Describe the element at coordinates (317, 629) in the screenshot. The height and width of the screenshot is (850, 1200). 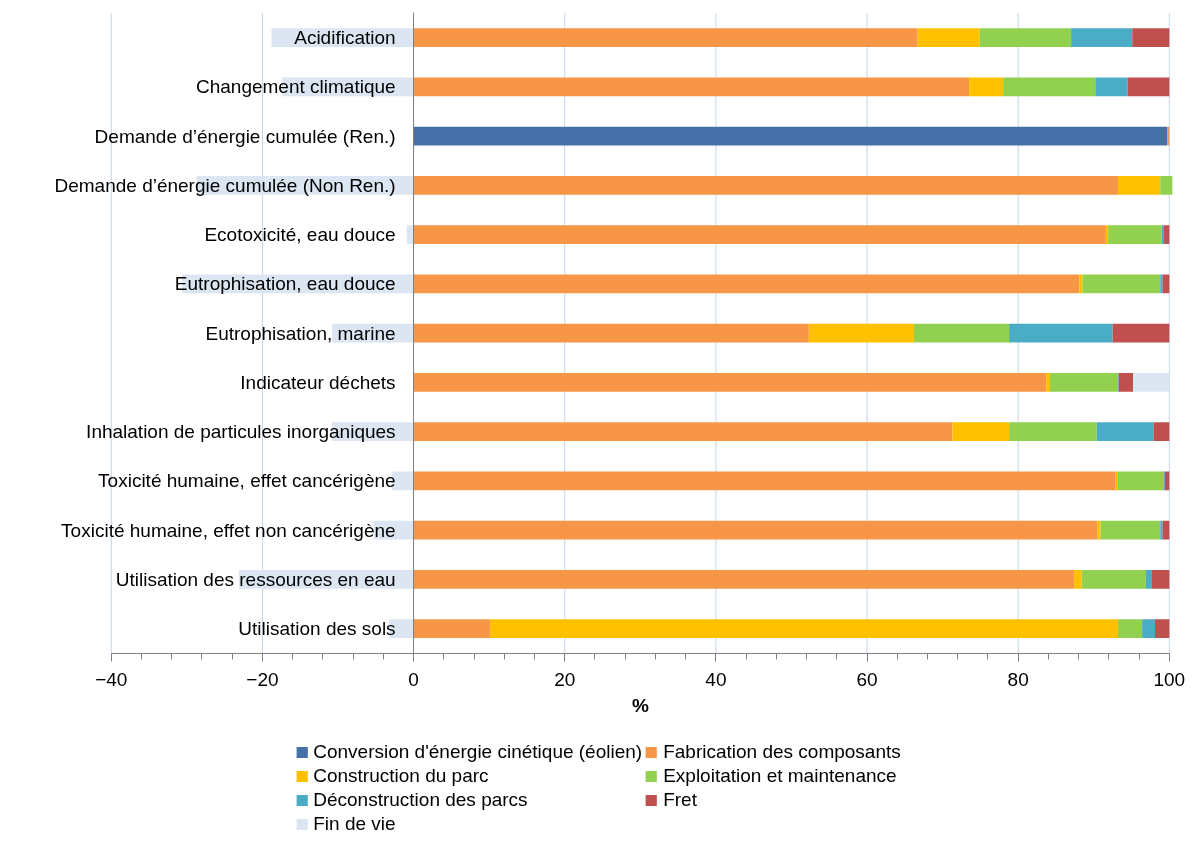
I see `y-tick-label: Utilisation des sols` at that location.